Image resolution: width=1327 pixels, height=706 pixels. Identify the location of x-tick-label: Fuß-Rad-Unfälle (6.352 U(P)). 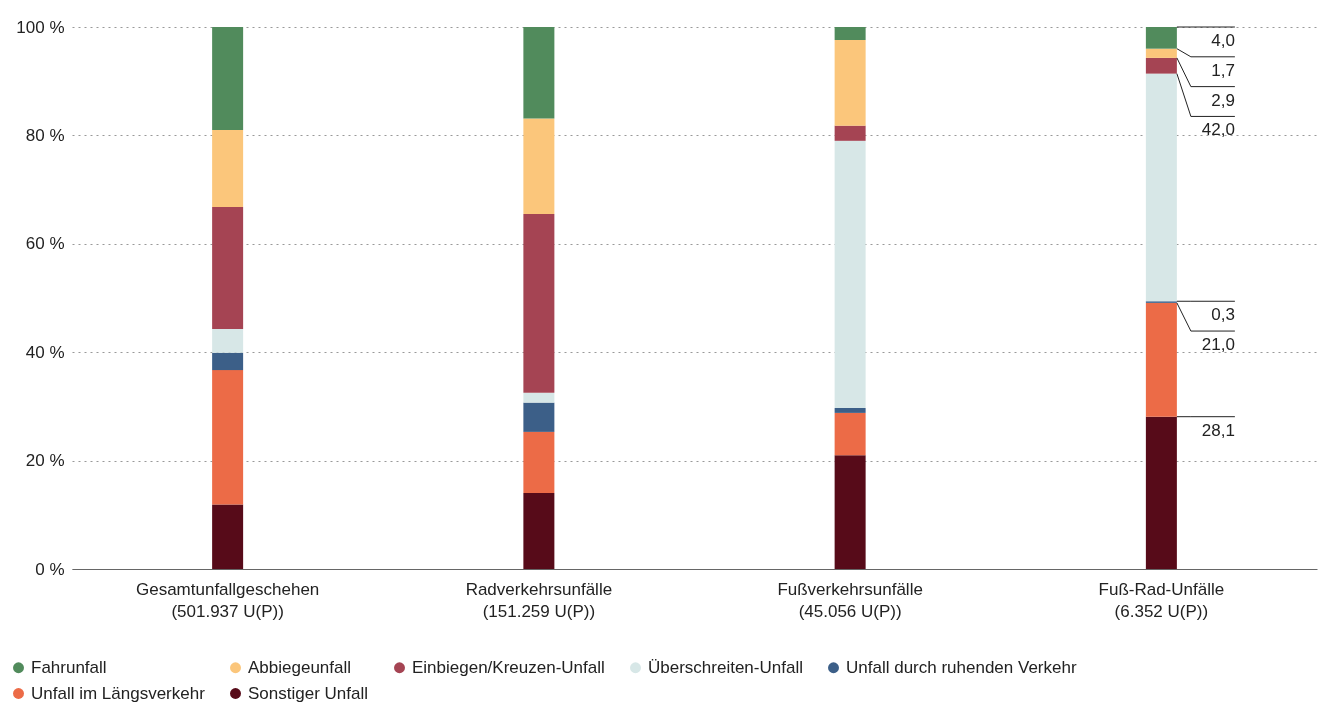
(1161, 600).